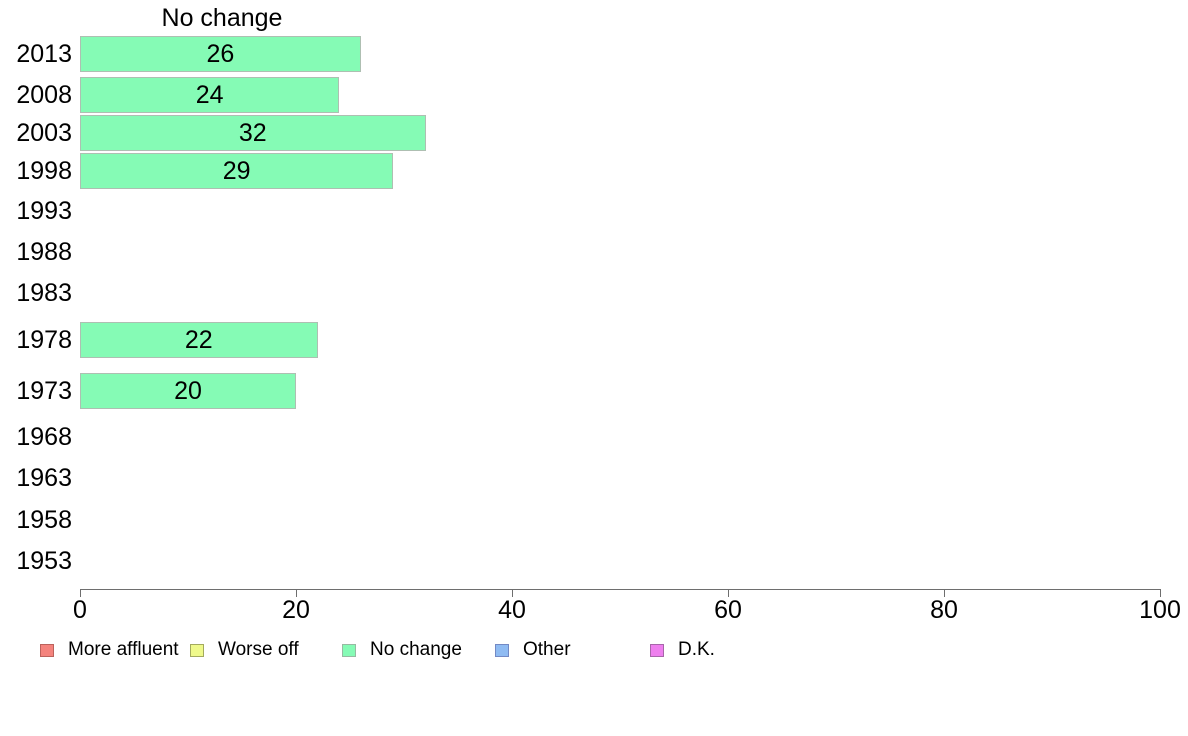 This screenshot has width=1188, height=736. I want to click on y-axis-label-1968: 1968, so click(44, 437).